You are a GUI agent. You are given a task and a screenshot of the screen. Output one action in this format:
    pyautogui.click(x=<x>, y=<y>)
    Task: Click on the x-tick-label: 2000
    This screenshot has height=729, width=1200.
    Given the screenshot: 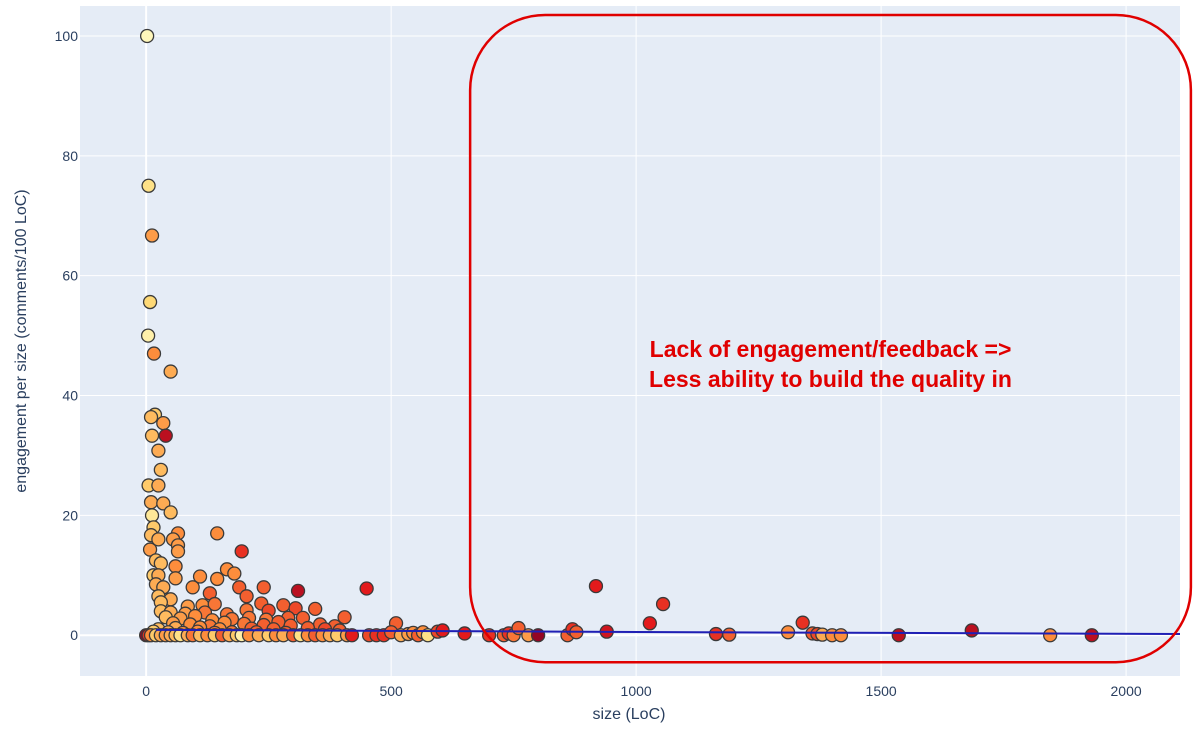 What is the action you would take?
    pyautogui.click(x=1126, y=691)
    